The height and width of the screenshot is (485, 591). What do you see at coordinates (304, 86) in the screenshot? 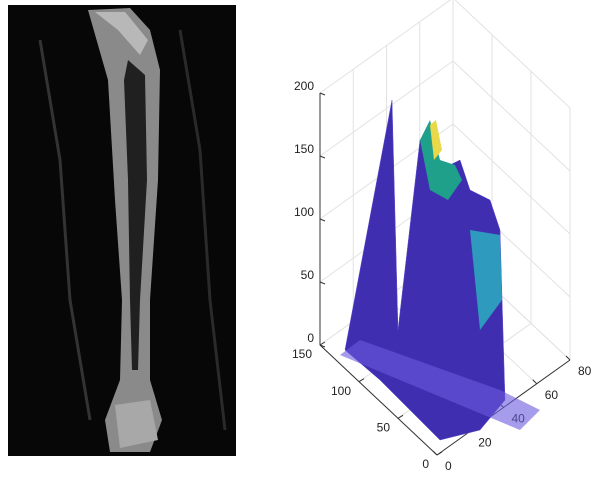
I see `z-tick-label: 200` at bounding box center [304, 86].